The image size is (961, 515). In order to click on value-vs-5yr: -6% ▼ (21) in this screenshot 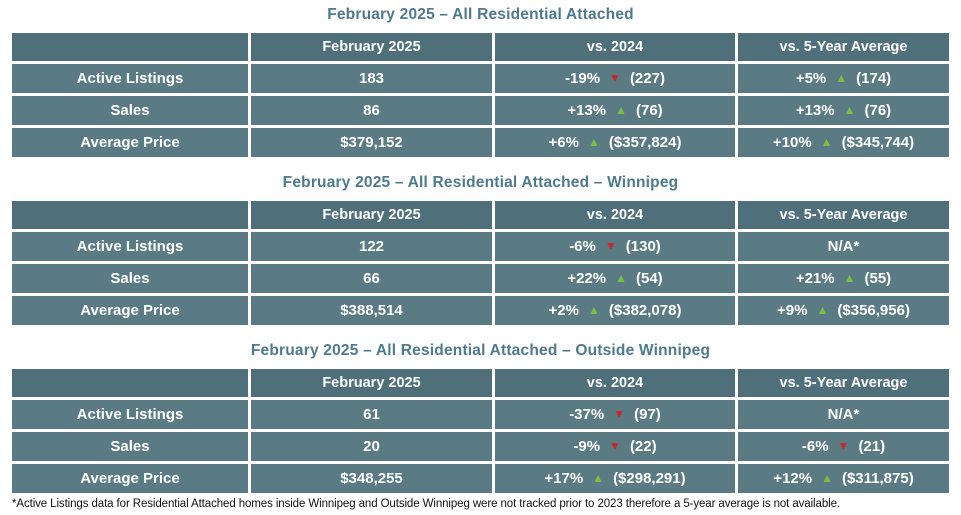, I will do `click(843, 446)`.